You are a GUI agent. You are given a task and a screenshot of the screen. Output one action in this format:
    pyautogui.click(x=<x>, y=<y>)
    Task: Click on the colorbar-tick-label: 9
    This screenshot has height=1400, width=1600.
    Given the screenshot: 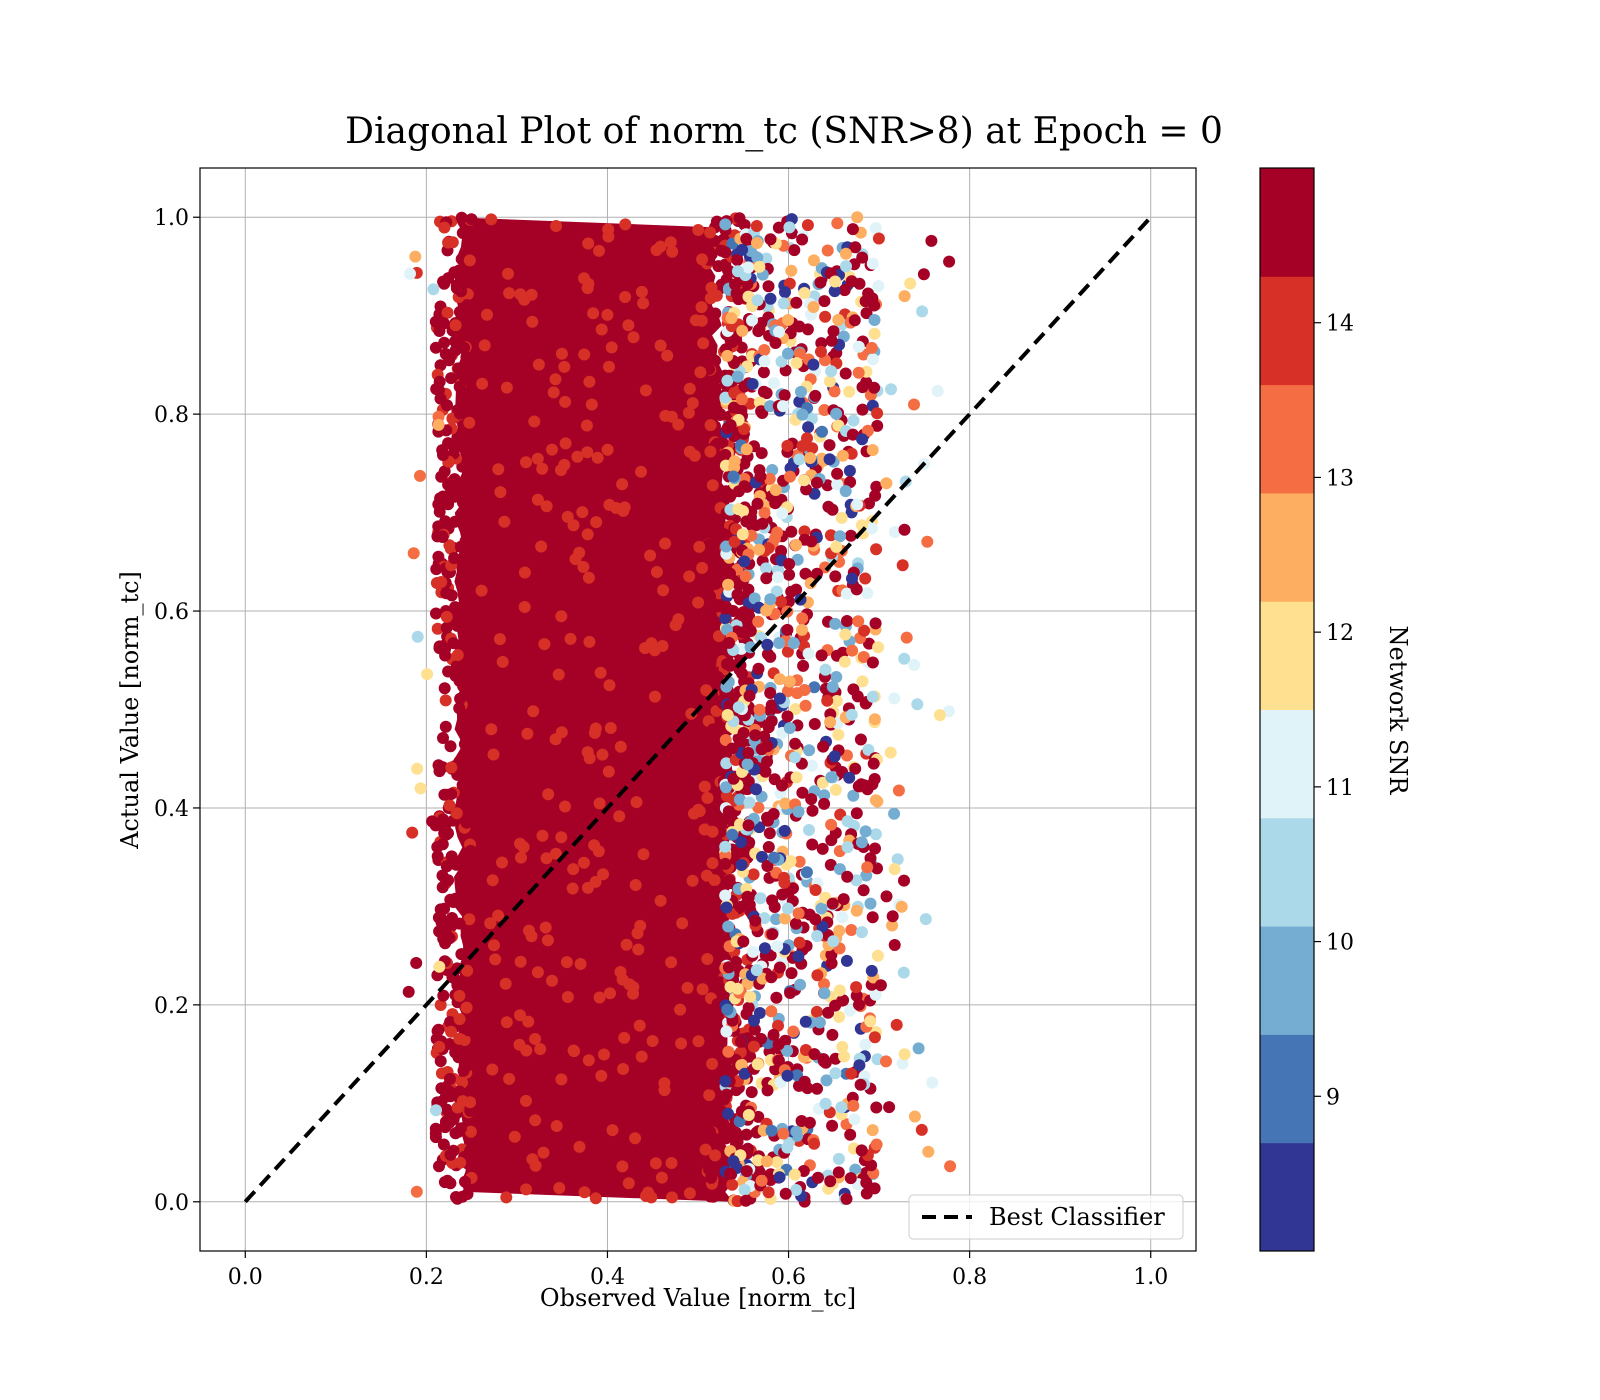 What is the action you would take?
    pyautogui.click(x=1333, y=1097)
    